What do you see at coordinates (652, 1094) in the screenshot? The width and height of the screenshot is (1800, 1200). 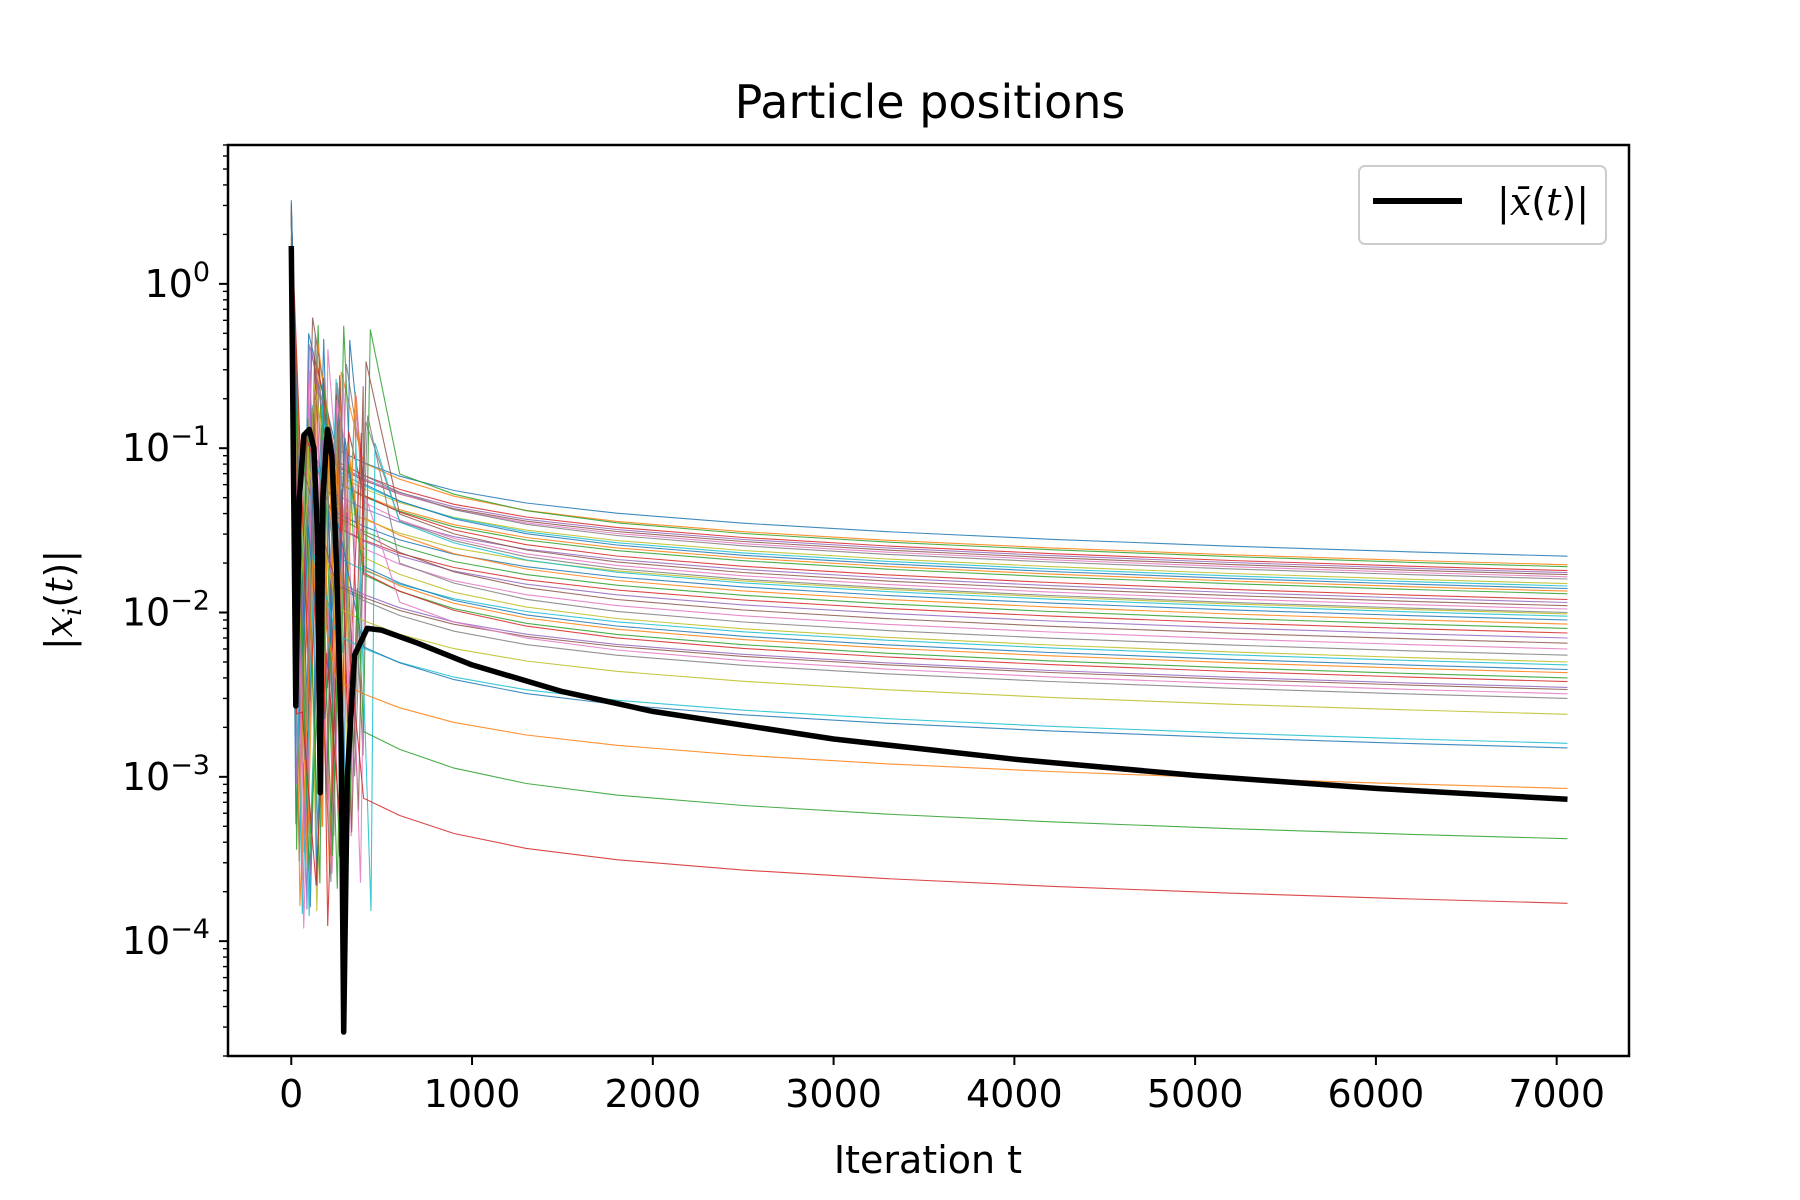 I see `x-tick-label: 2000` at bounding box center [652, 1094].